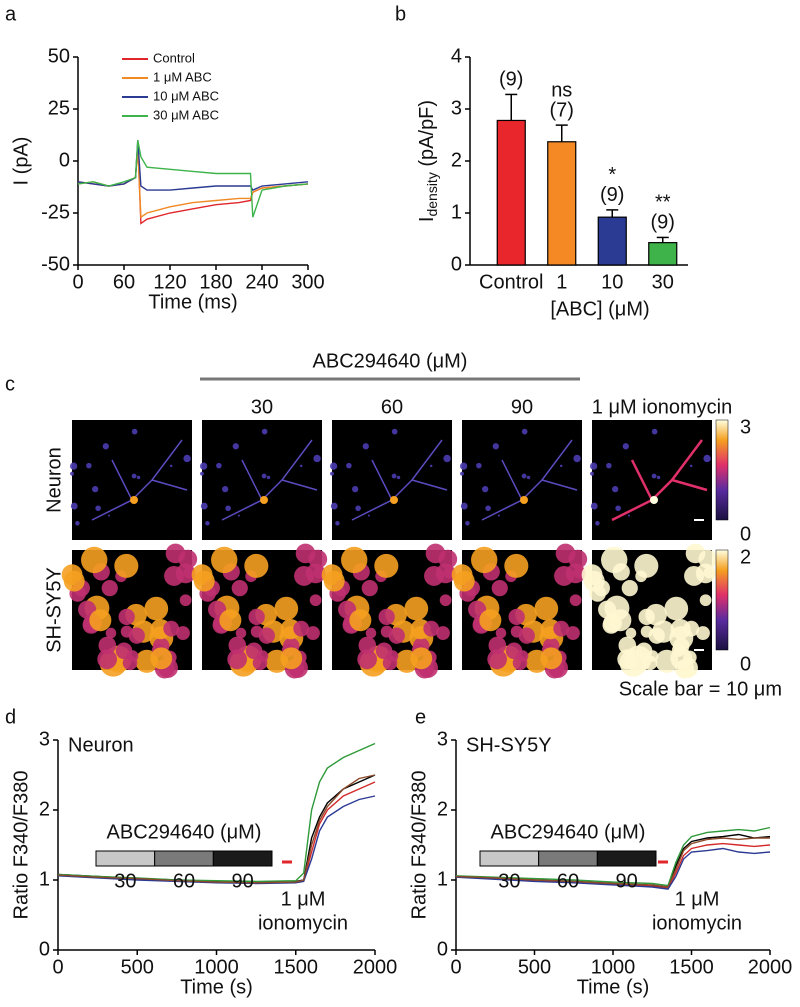 This screenshot has width=800, height=1007. Describe the element at coordinates (562, 110) in the screenshot. I see `count-label: (7)` at that location.